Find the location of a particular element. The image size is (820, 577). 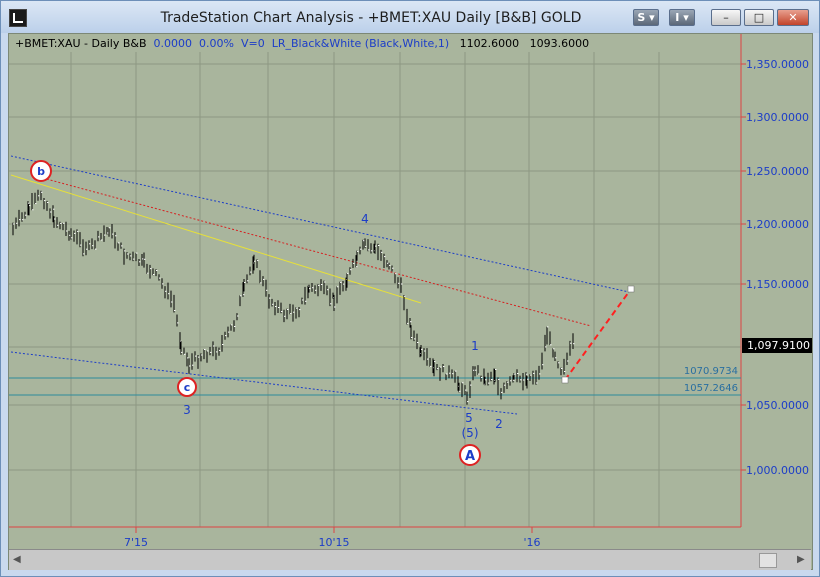

volume-label: V=0 is located at coordinates (252, 43).